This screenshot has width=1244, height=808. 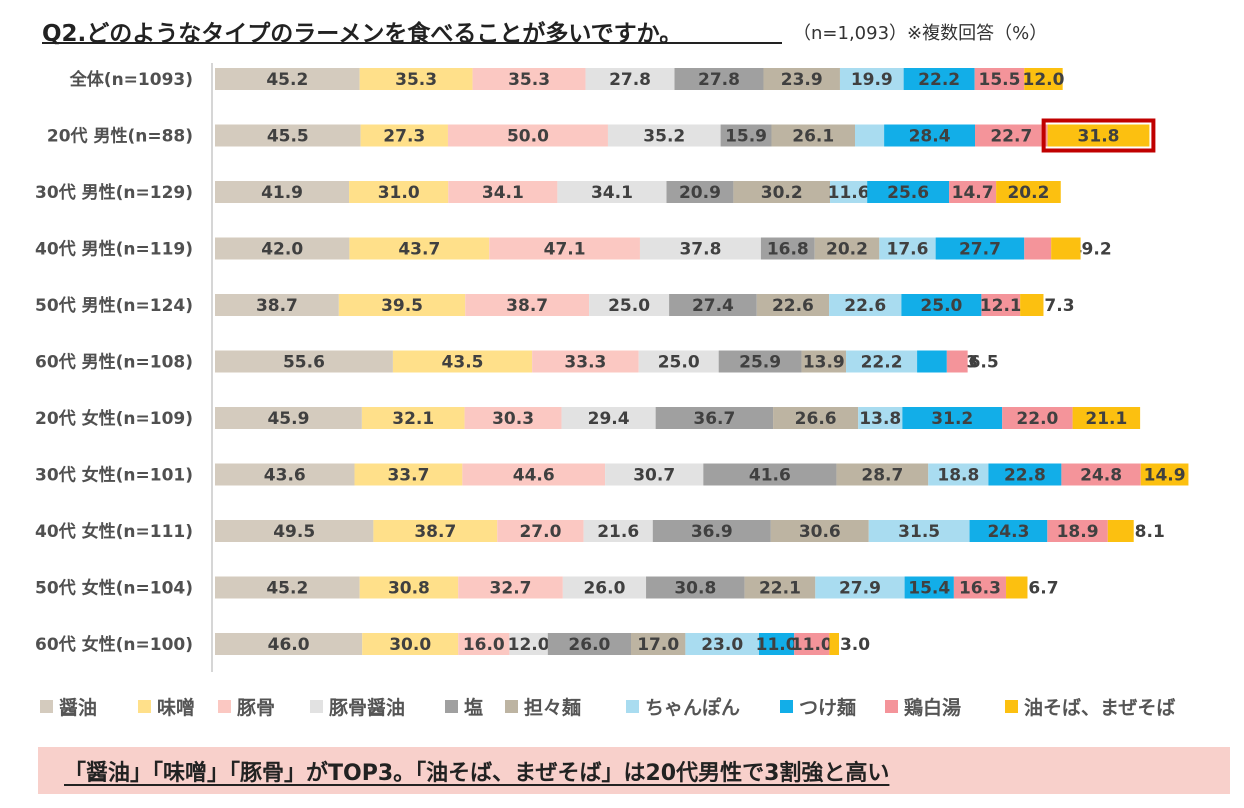 What do you see at coordinates (282, 248) in the screenshot?
I see `bar-cat3-s0` at bounding box center [282, 248].